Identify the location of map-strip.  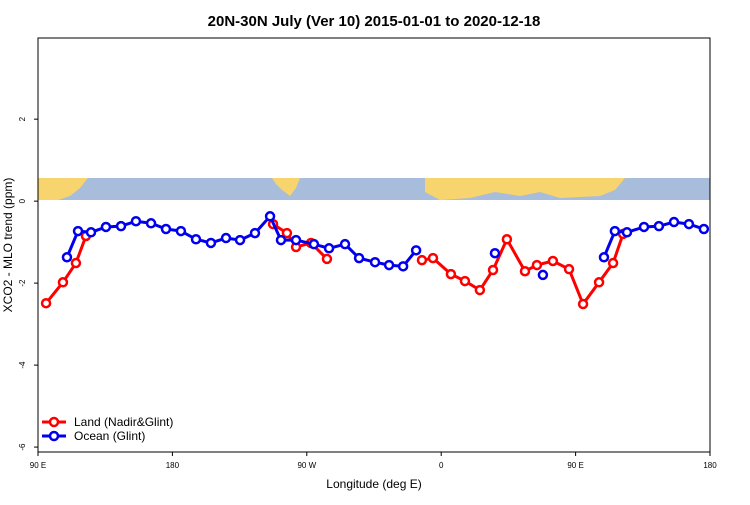
(374, 189).